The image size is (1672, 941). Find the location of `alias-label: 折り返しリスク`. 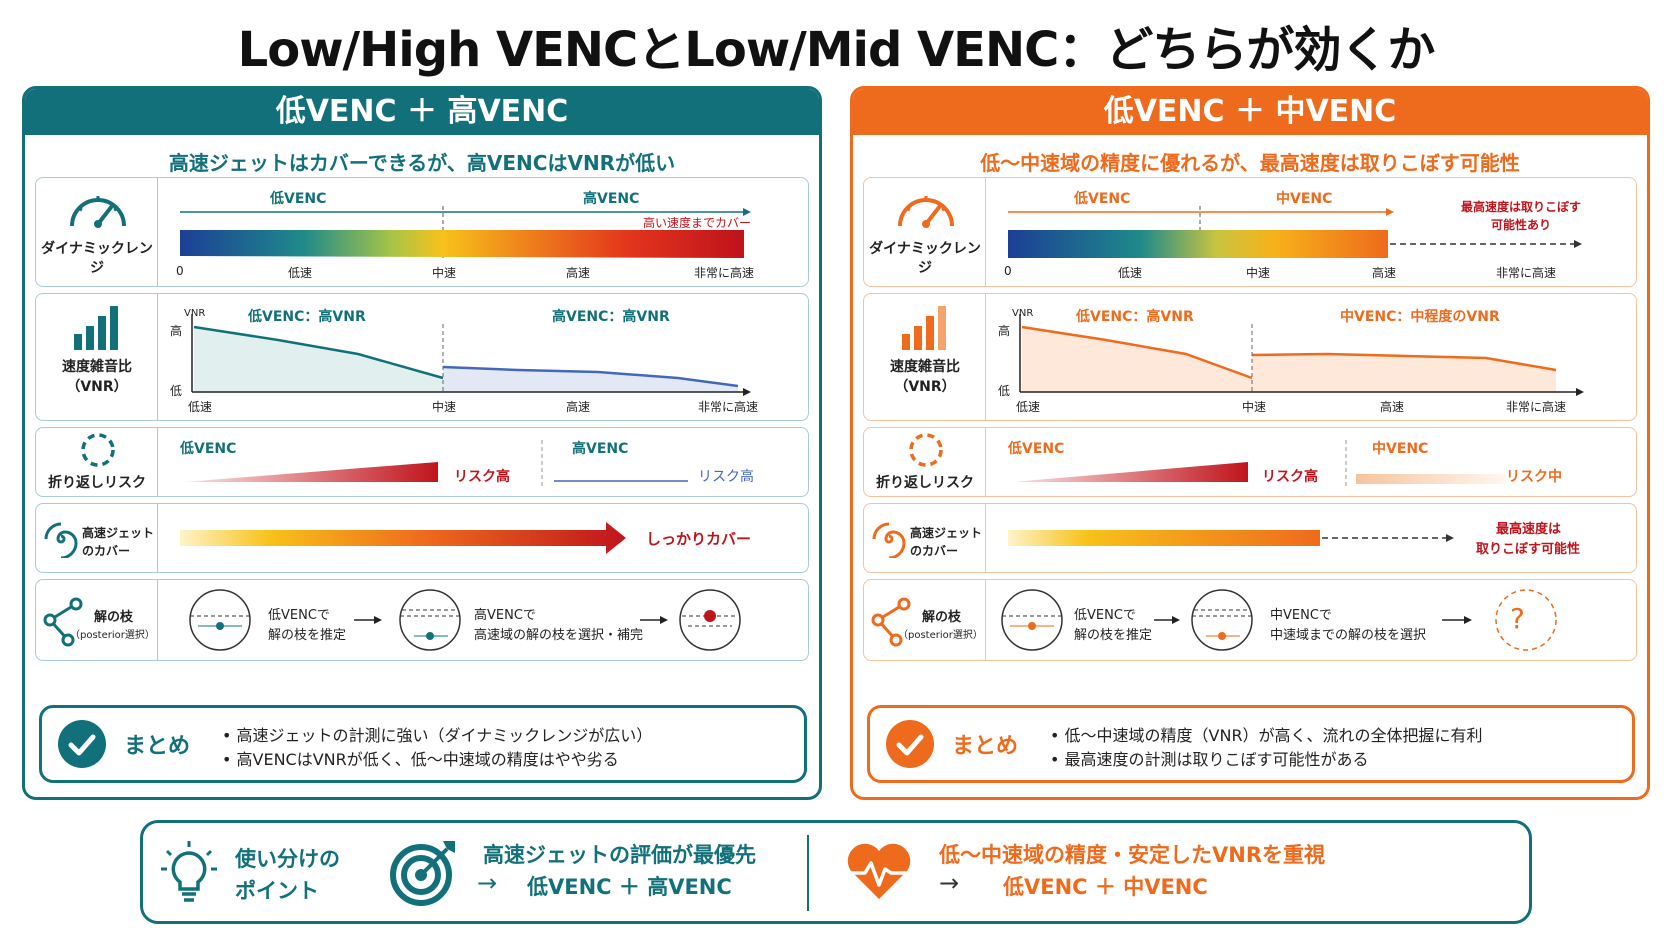

alias-label: 折り返しリスク is located at coordinates (97, 483).